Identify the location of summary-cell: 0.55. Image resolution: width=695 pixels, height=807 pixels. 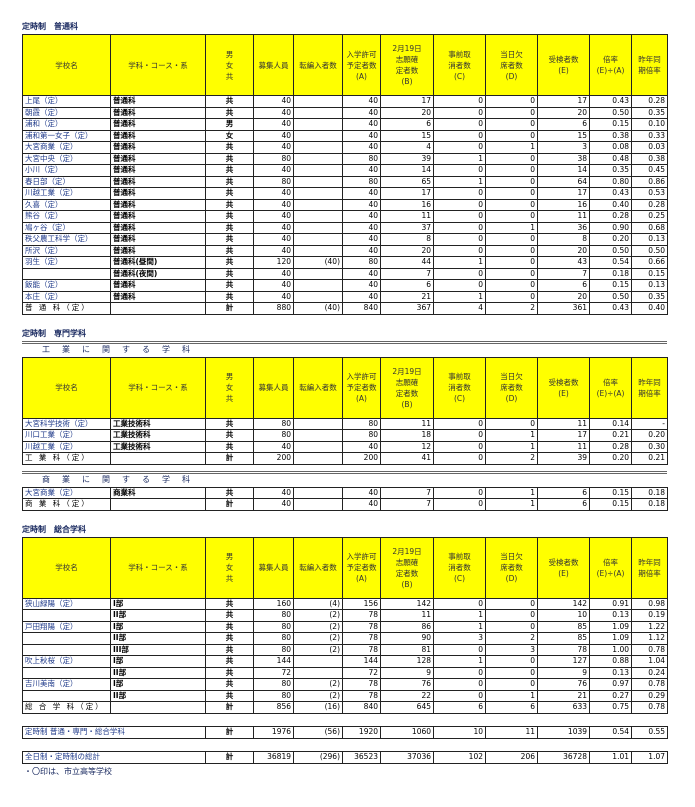
(650, 732).